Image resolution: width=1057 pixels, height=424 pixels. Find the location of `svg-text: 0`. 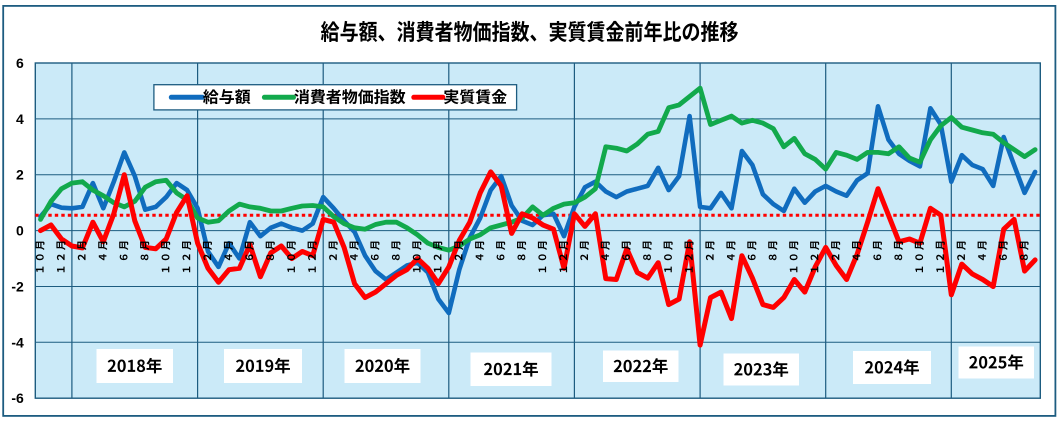

svg-text: 0 is located at coordinates (20, 231).